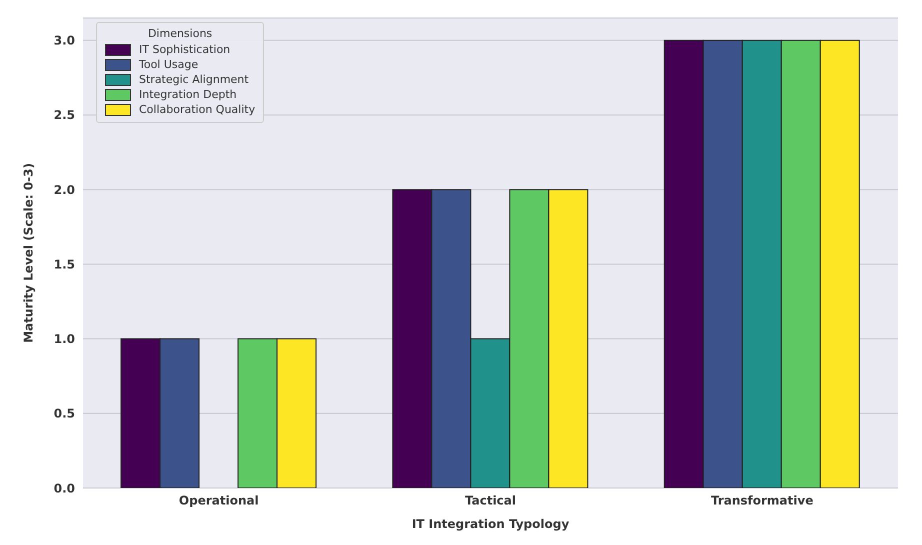 The image size is (922, 545). What do you see at coordinates (64, 189) in the screenshot?
I see `y-tick-label: 2.0` at bounding box center [64, 189].